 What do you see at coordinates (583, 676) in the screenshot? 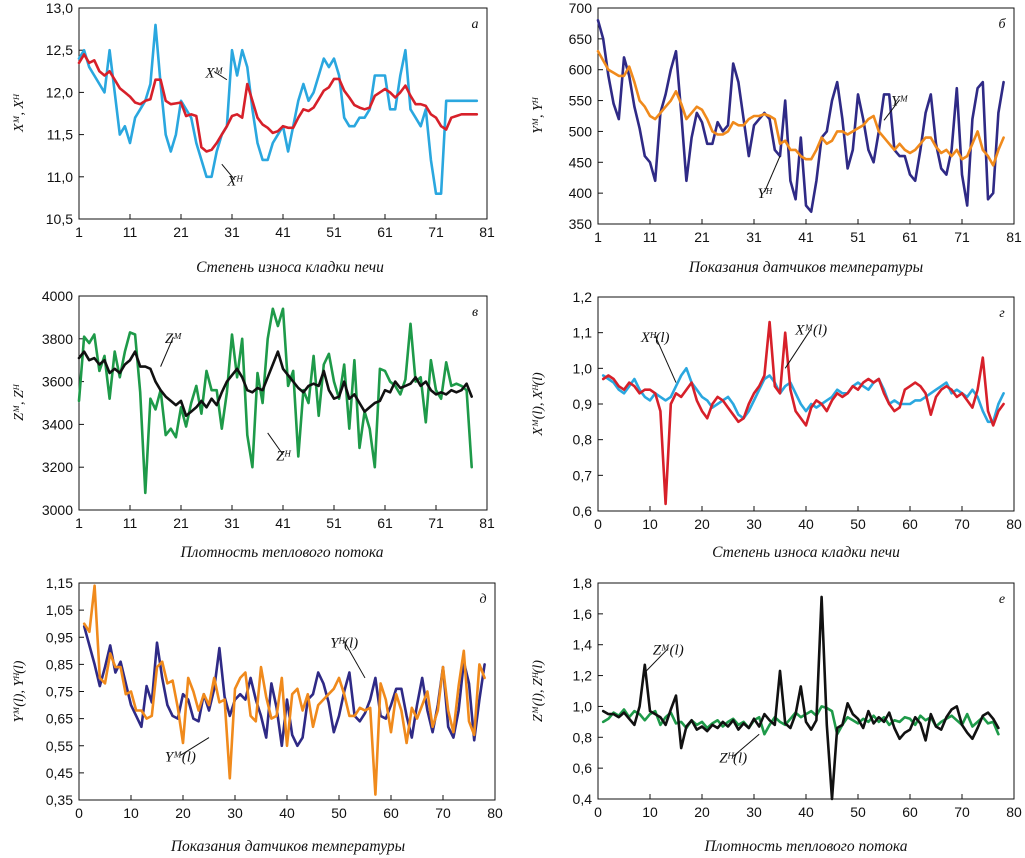
I see `y-tick-label: 1,2` at bounding box center [583, 676].